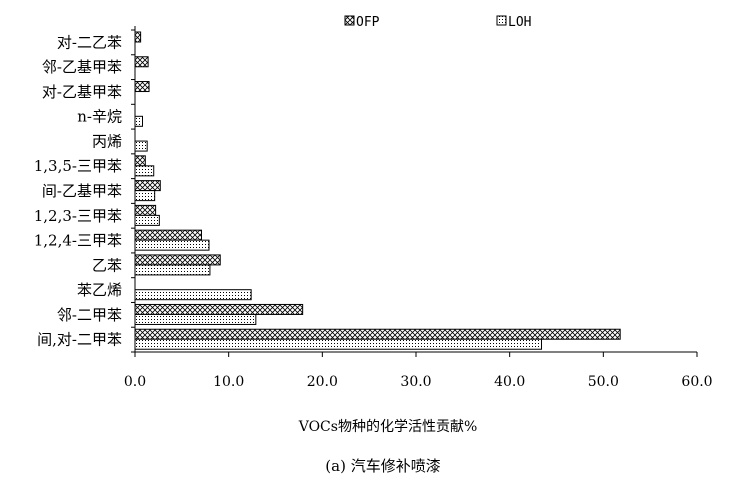  What do you see at coordinates (382, 466) in the screenshot?
I see `figure-caption: (a) 汽车修补喷漆` at bounding box center [382, 466].